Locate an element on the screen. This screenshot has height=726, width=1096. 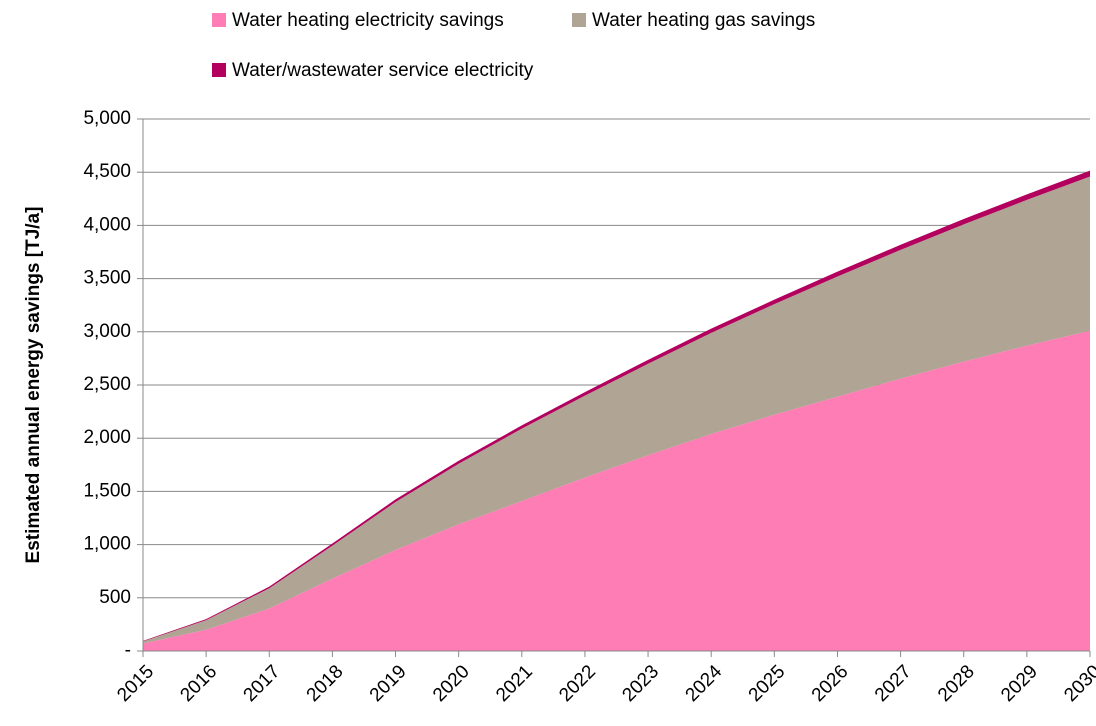
y-tick-label: 1,500 is located at coordinates (107, 490).